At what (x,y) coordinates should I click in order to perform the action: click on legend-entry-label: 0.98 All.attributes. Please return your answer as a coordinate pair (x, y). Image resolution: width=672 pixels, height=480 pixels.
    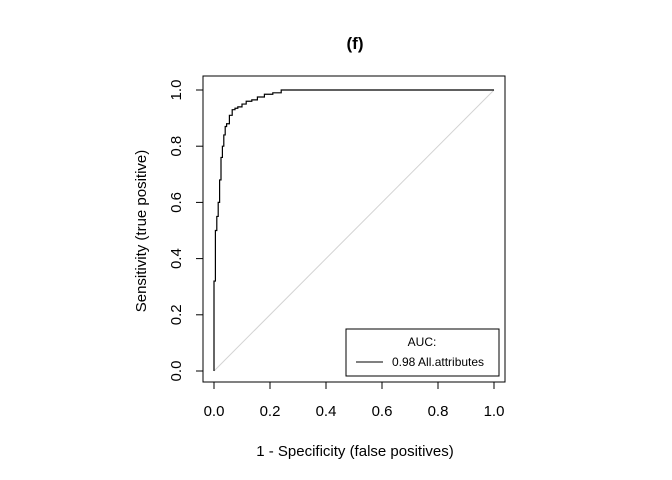
    Looking at the image, I should click on (438, 362).